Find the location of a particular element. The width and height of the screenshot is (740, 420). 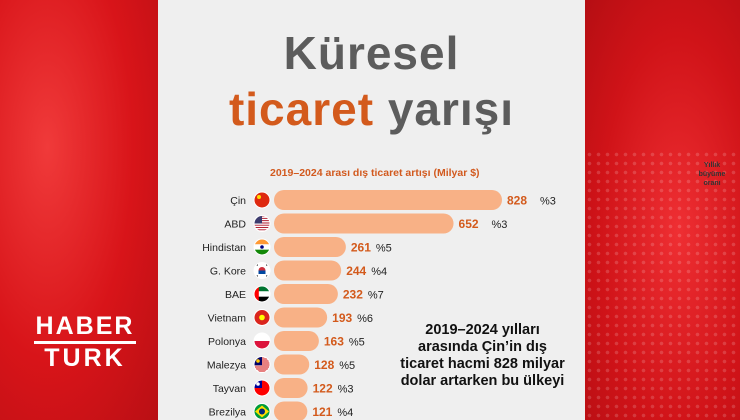

taiwan-flag-ring is located at coordinates (262, 388).